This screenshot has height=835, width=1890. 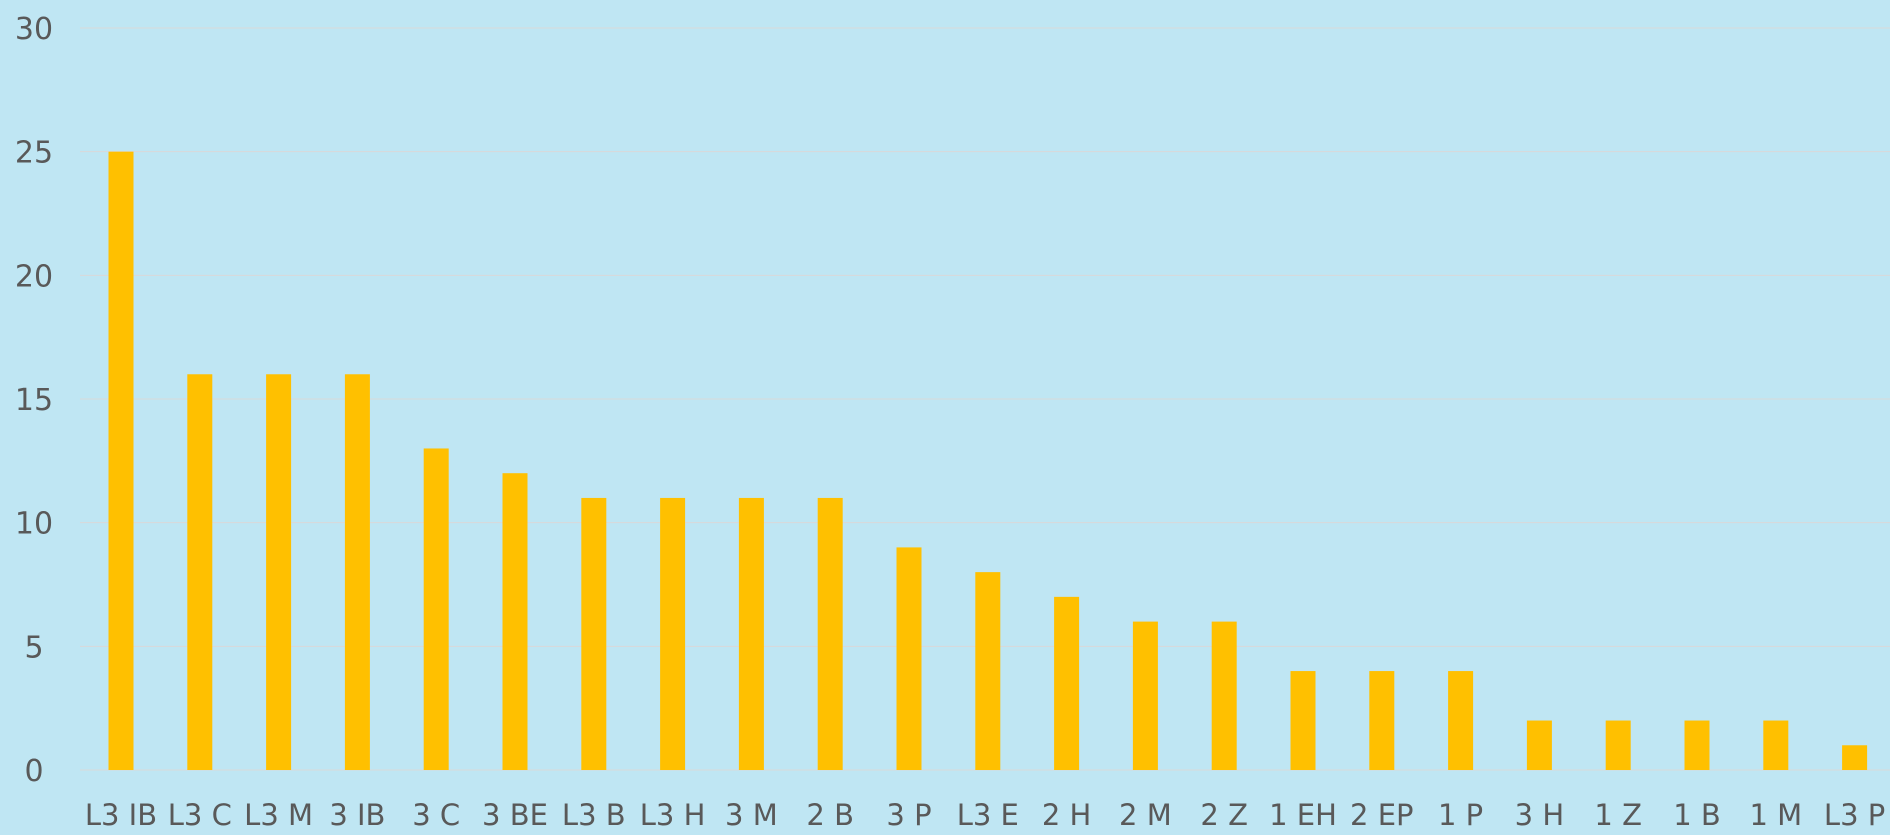 I want to click on x-tick-label: 2 EP, so click(x=1381, y=814).